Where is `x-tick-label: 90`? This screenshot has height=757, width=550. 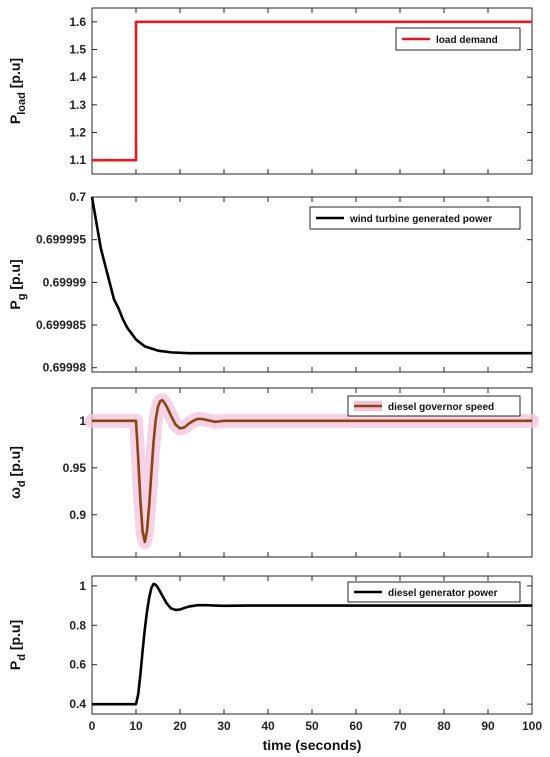
x-tick-label: 90 is located at coordinates (488, 726).